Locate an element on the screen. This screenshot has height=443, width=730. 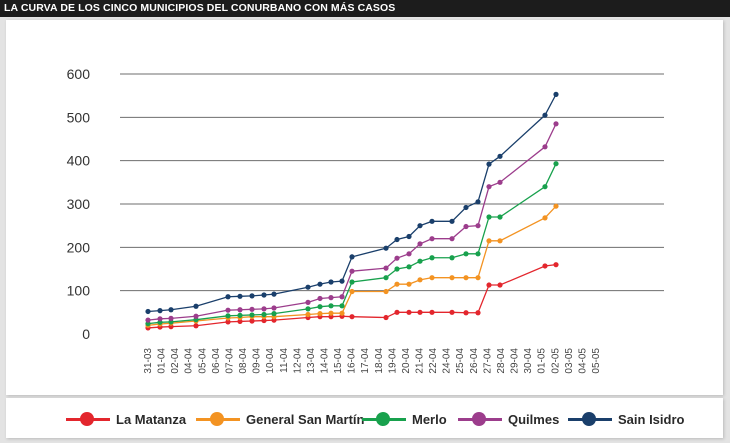
y-tick-label: 100 is located at coordinates (79, 291).